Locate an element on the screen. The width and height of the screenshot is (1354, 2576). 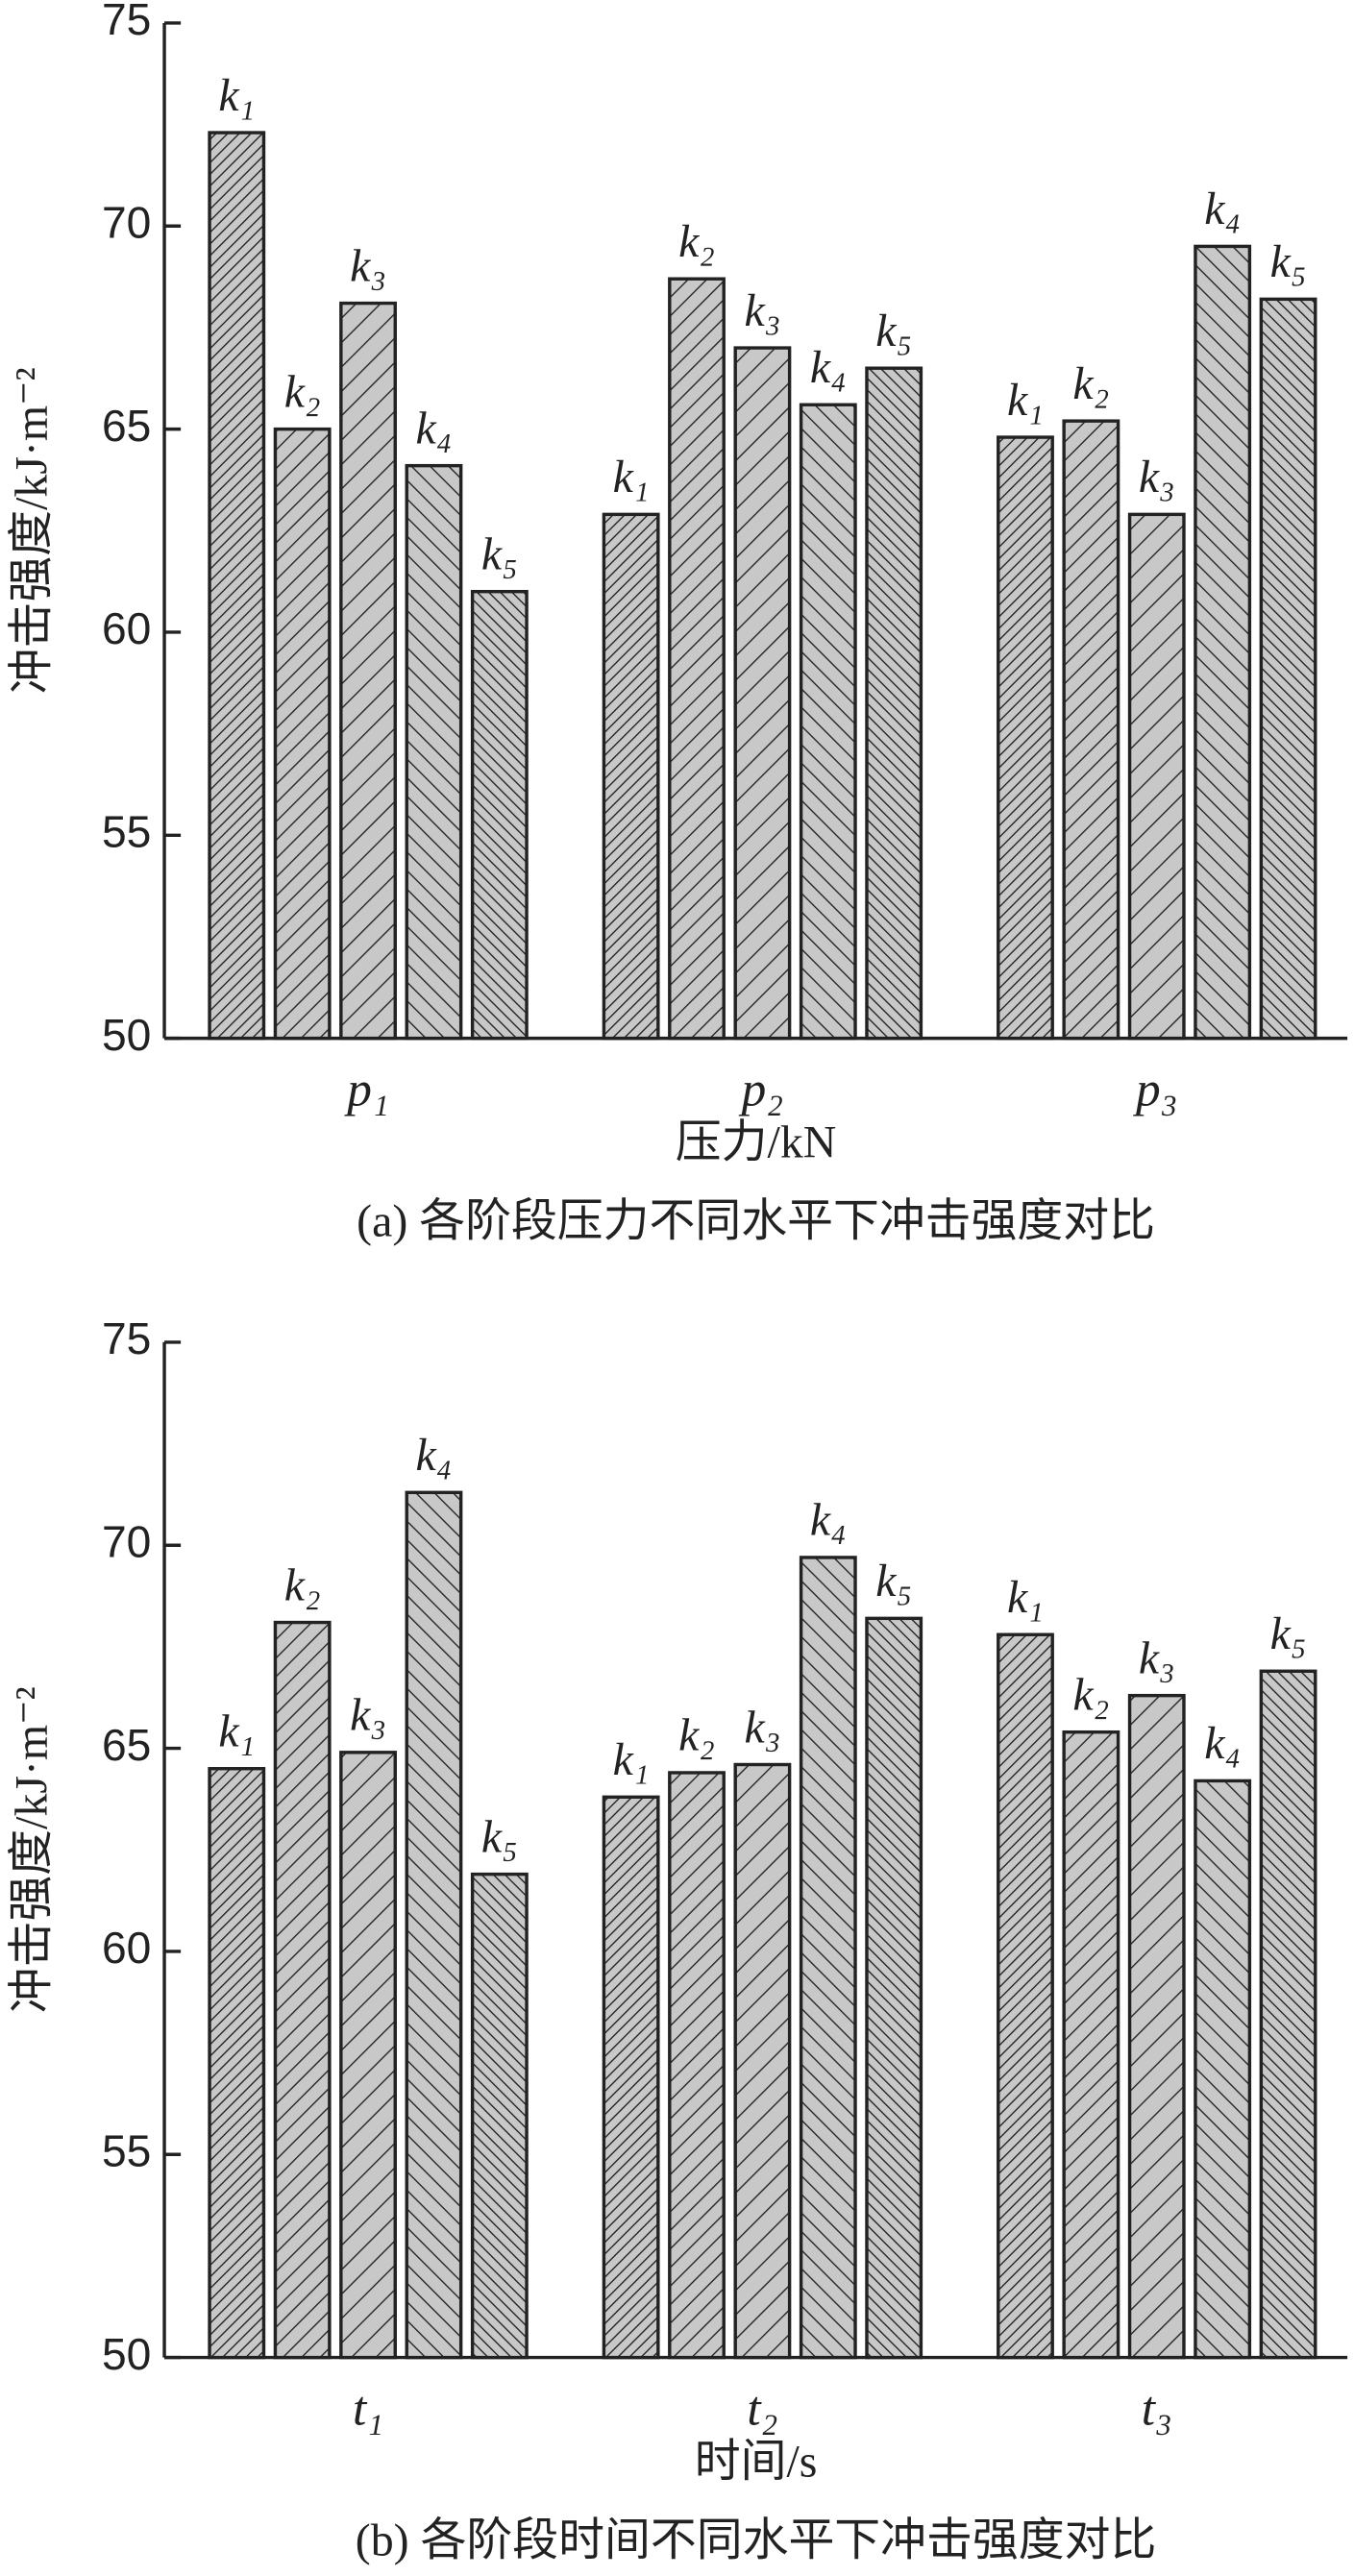
x-axis-label: 时间/s is located at coordinates (757, 2461).